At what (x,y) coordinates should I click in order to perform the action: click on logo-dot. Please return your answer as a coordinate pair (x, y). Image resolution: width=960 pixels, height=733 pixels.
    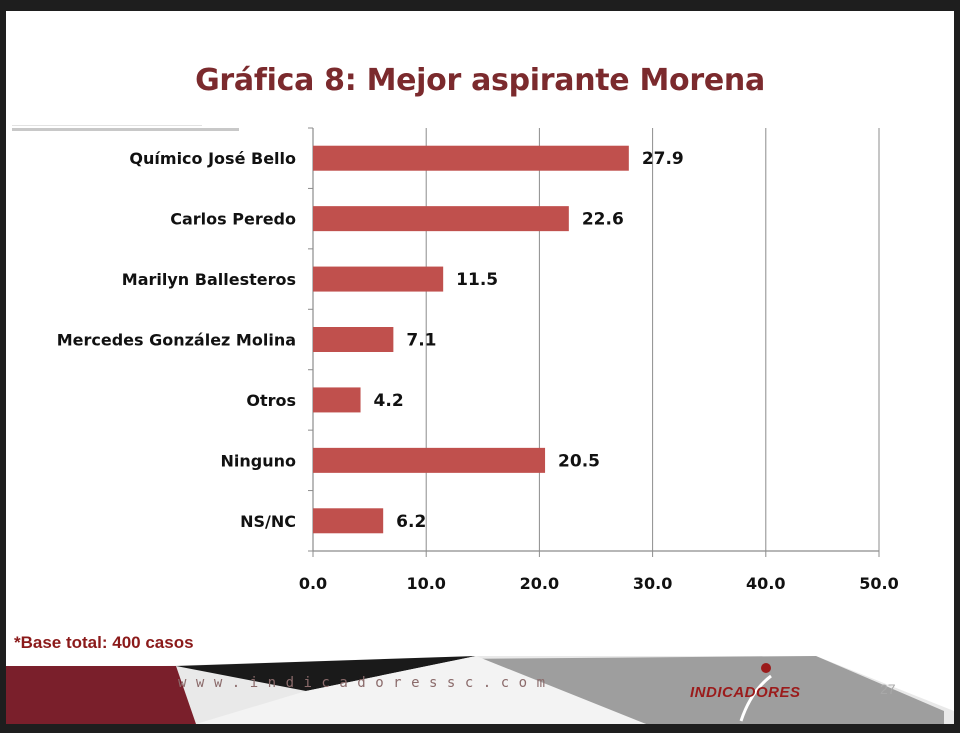
    Looking at the image, I should click on (766, 668).